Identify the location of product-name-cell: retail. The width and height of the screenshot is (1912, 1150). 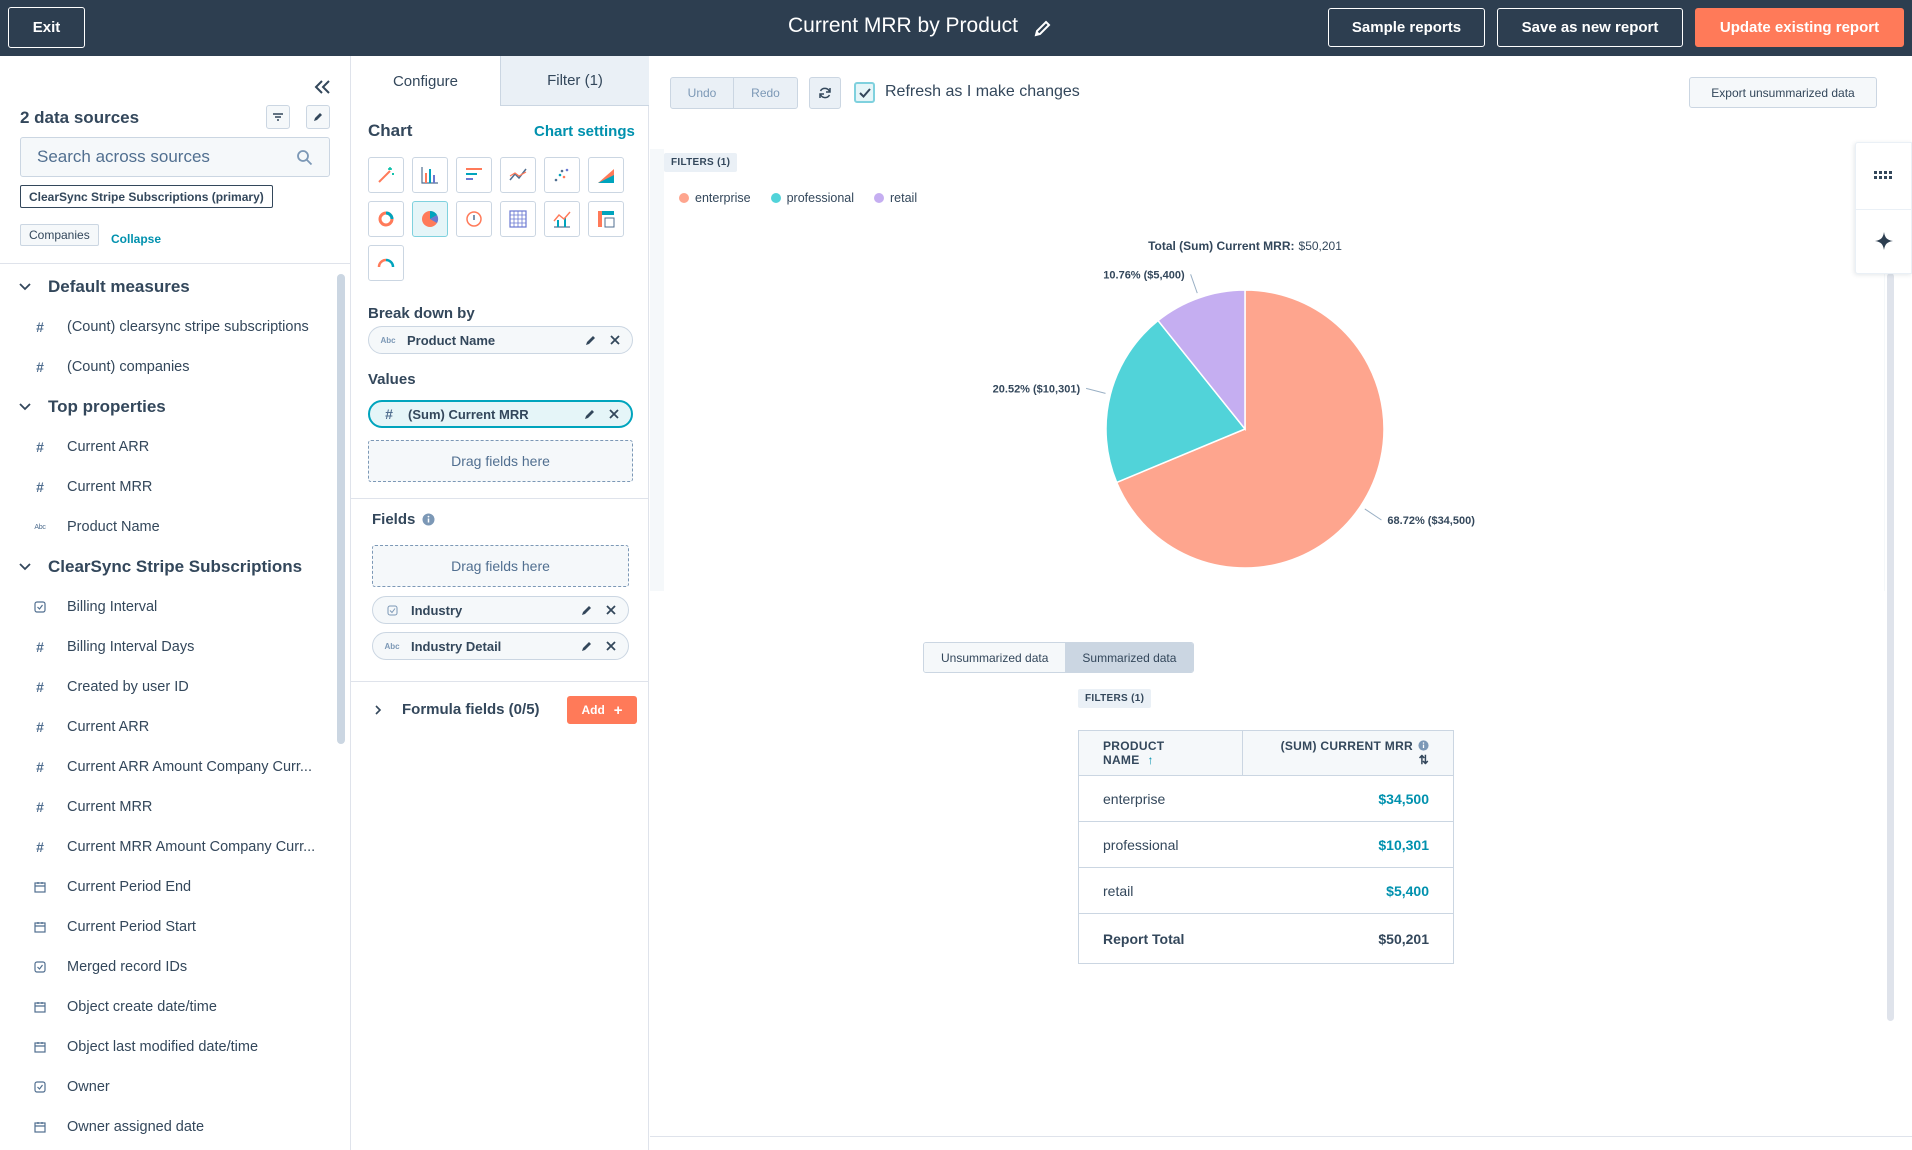
(1160, 890).